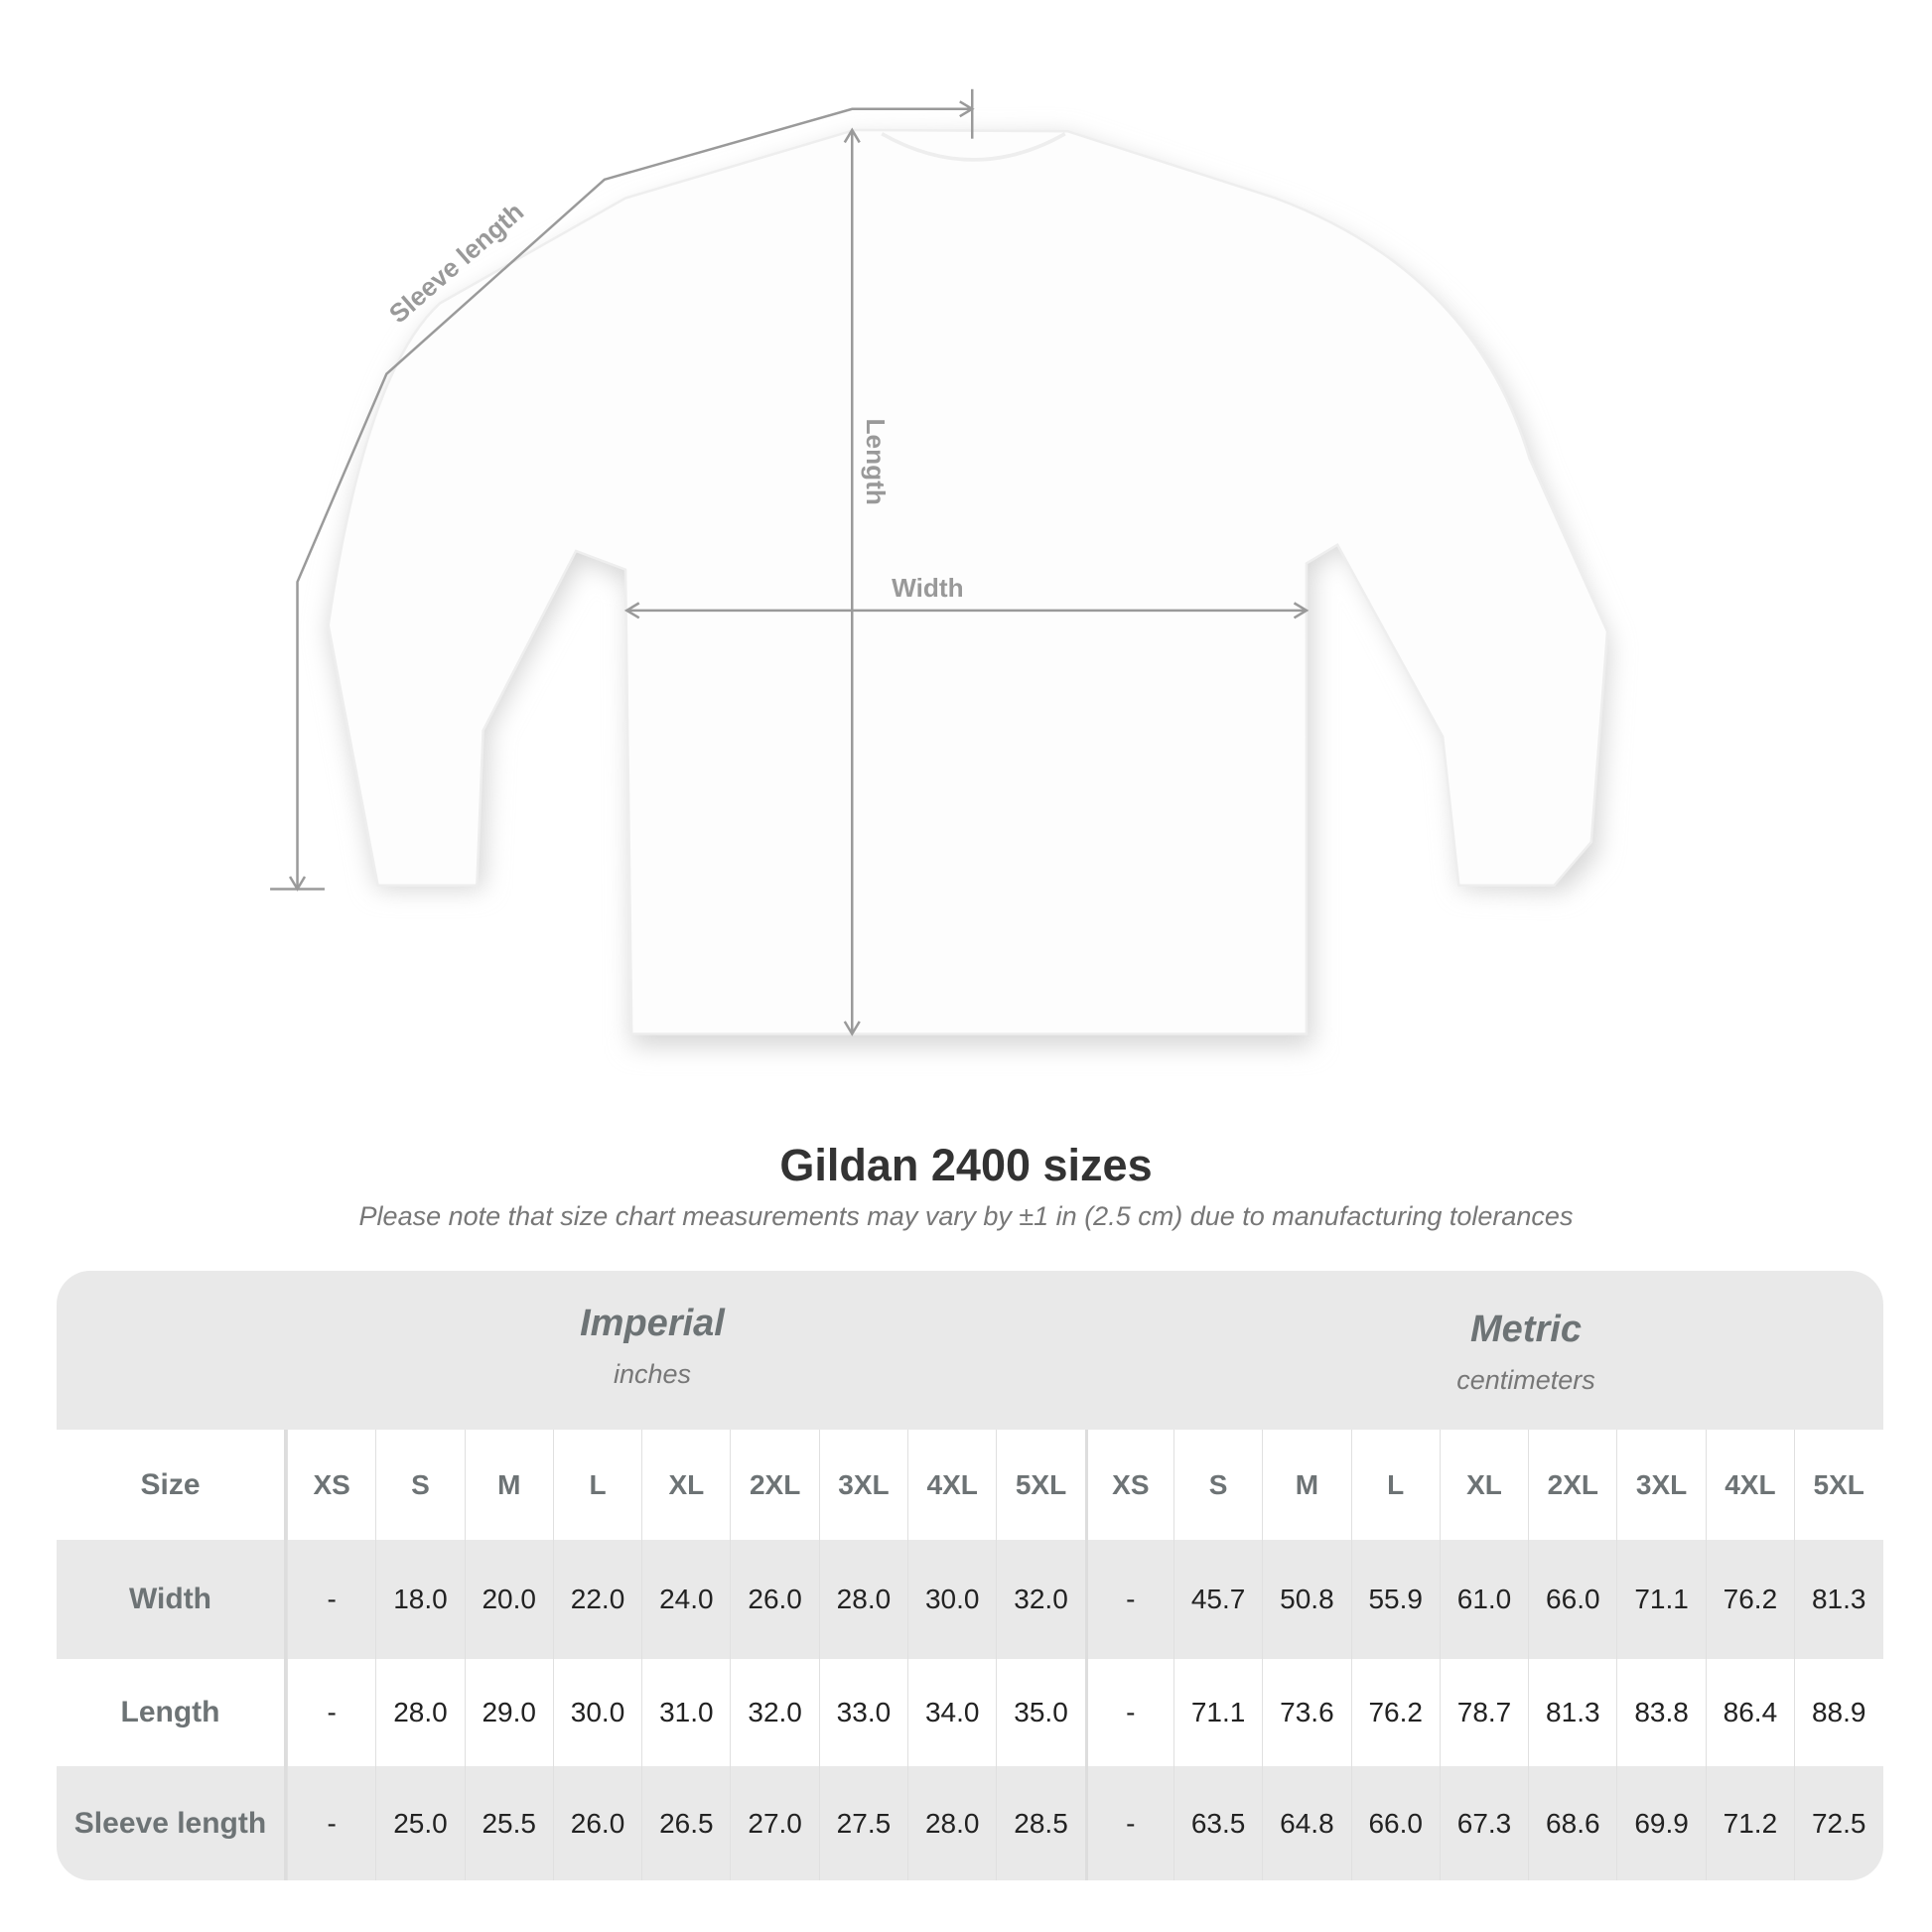  I want to click on size-header-metric: M, so click(1306, 1485).